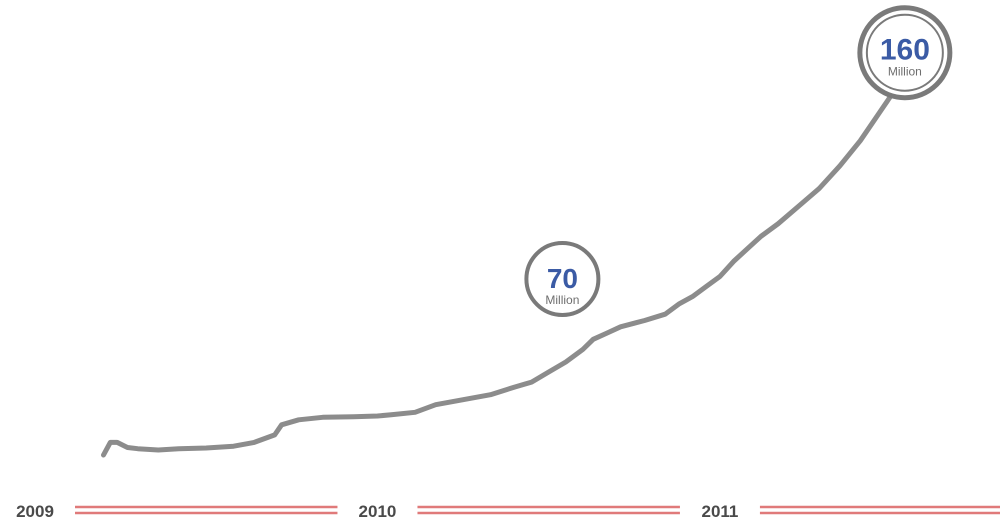 This screenshot has width=1000, height=527. What do you see at coordinates (719, 511) in the screenshot?
I see `x-tick-label: 2011` at bounding box center [719, 511].